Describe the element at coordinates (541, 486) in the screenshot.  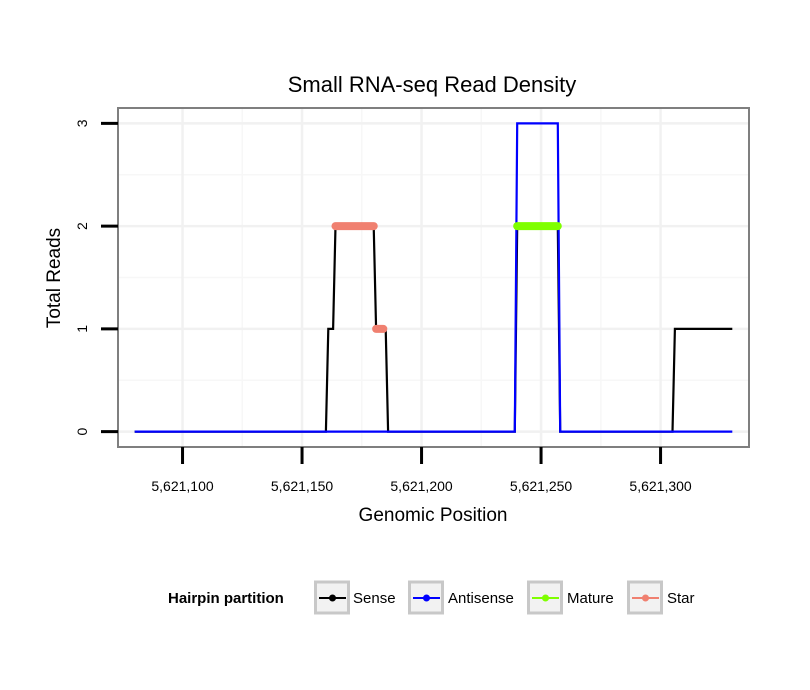
I see `x-tick-label: 5,621,250` at that location.